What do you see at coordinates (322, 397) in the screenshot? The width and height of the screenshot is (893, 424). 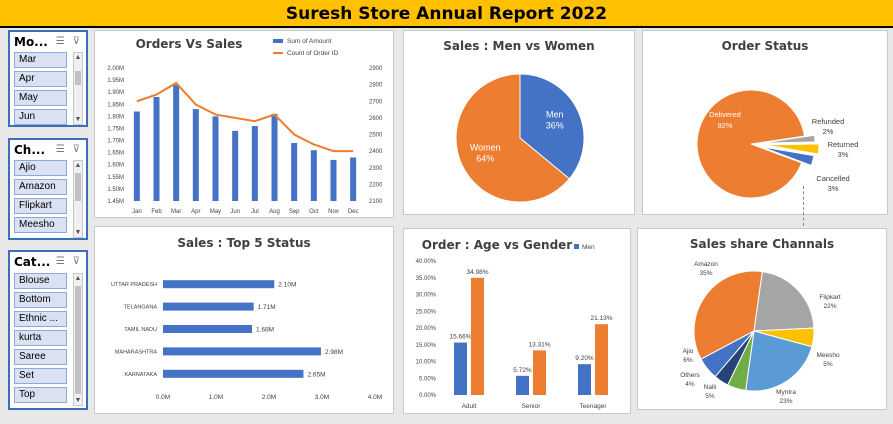 I see `x-tick-label: 3.0M` at bounding box center [322, 397].